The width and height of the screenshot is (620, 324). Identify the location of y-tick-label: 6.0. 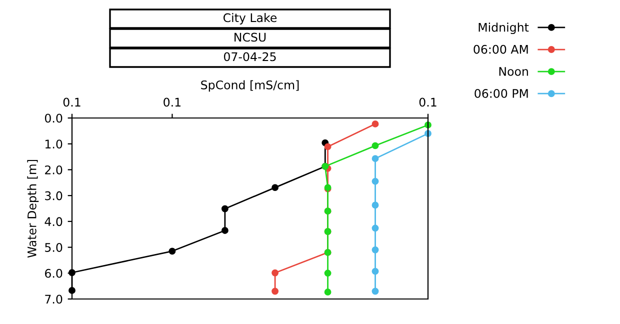
(53, 273).